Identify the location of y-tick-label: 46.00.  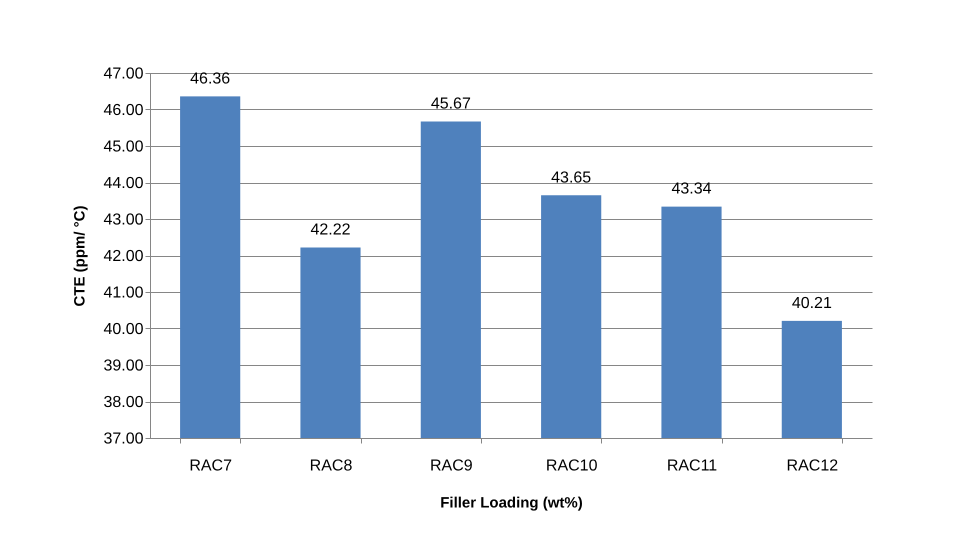
(123, 110).